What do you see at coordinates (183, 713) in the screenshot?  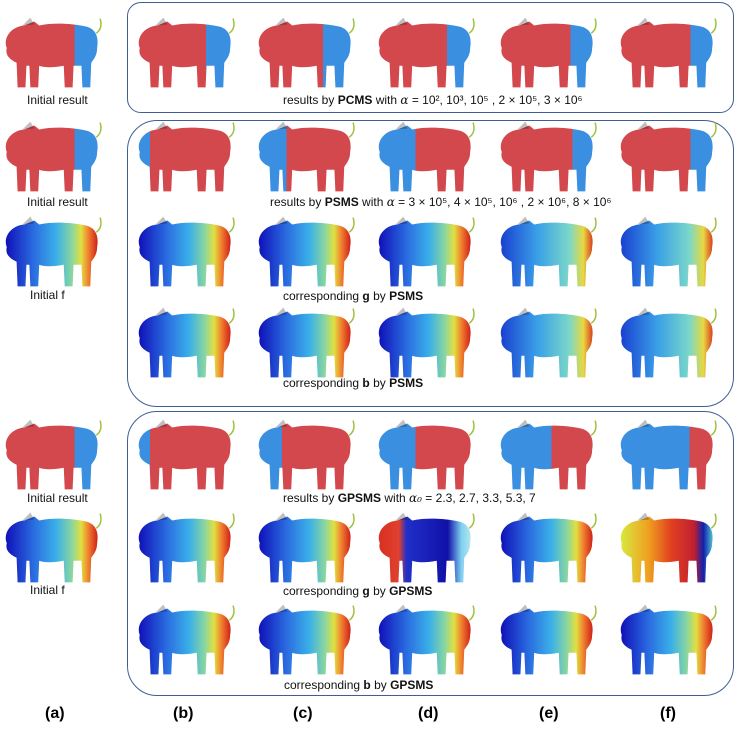 I see `column-label-b: (b)` at bounding box center [183, 713].